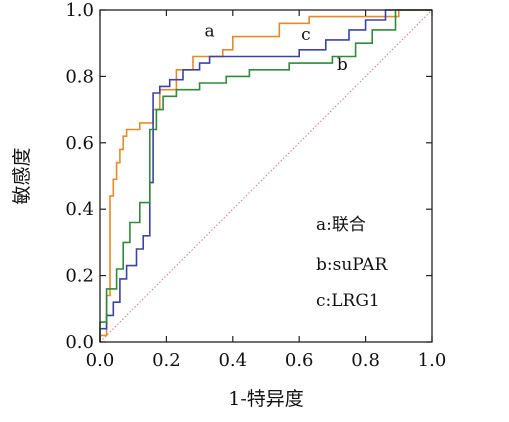 This screenshot has height=422, width=509. I want to click on y-tick-label: 0.4, so click(79, 209).